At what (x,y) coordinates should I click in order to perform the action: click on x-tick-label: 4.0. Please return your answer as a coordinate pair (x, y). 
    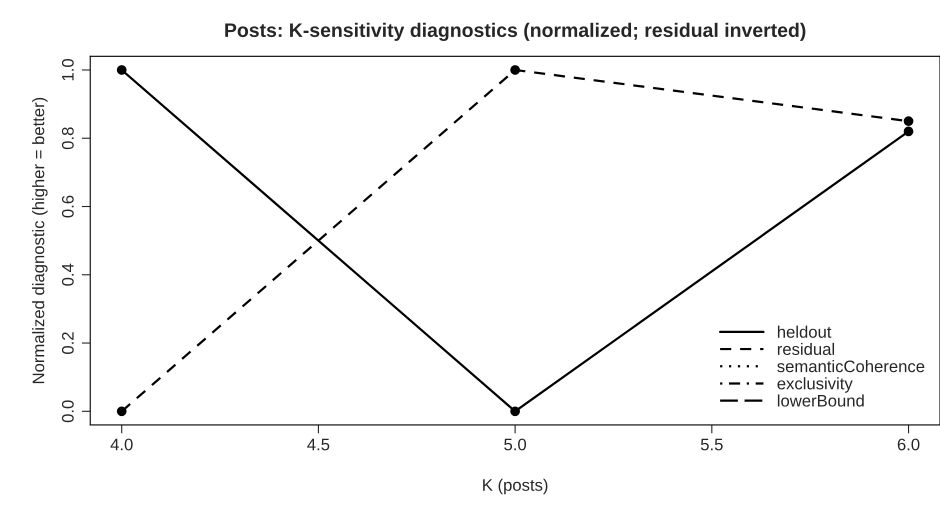
    Looking at the image, I should click on (121, 444).